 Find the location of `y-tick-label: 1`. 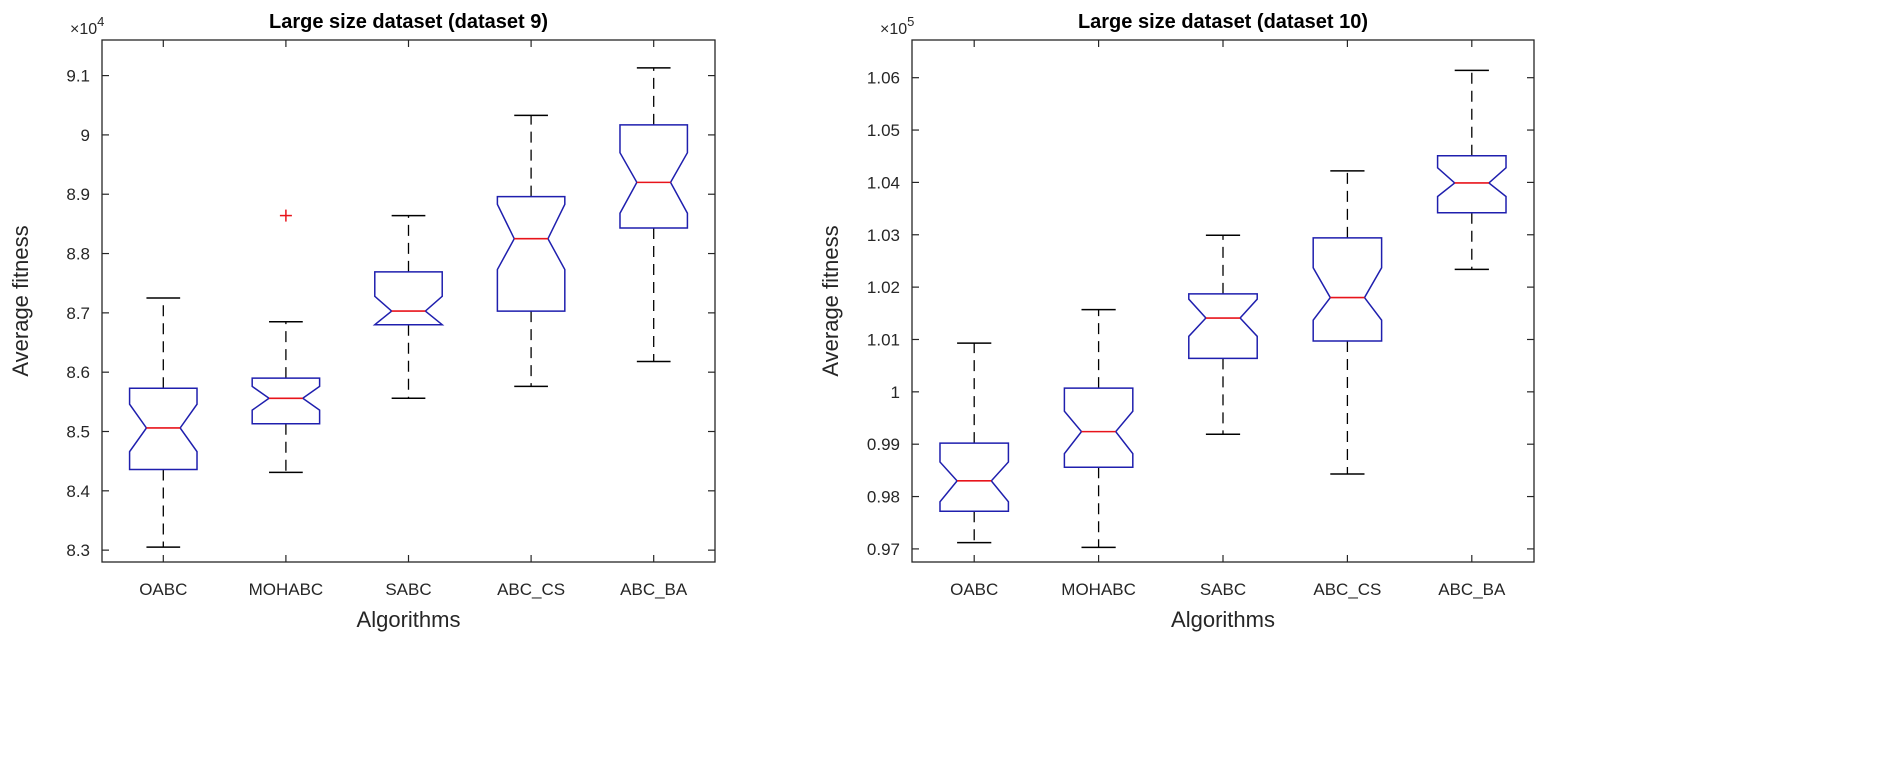

y-tick-label: 1 is located at coordinates (895, 392).